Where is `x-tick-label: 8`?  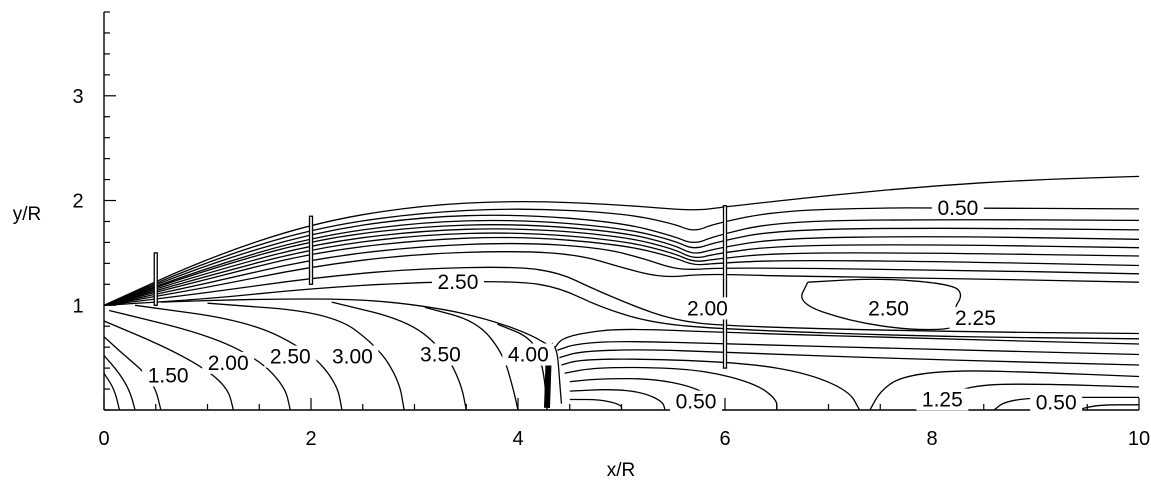 x-tick-label: 8 is located at coordinates (931, 439).